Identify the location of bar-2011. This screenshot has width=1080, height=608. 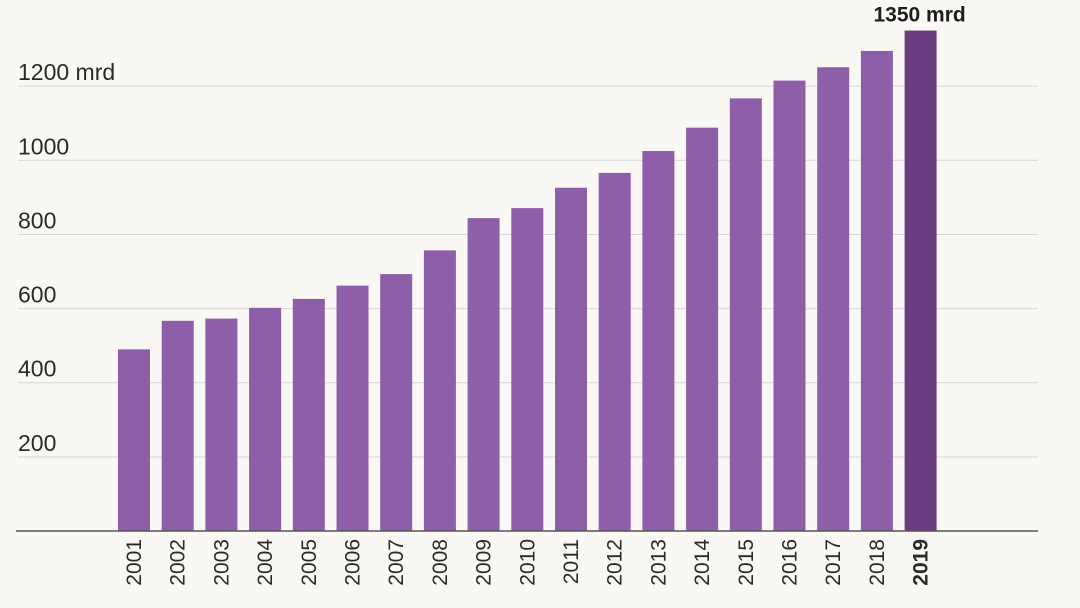
(571, 359).